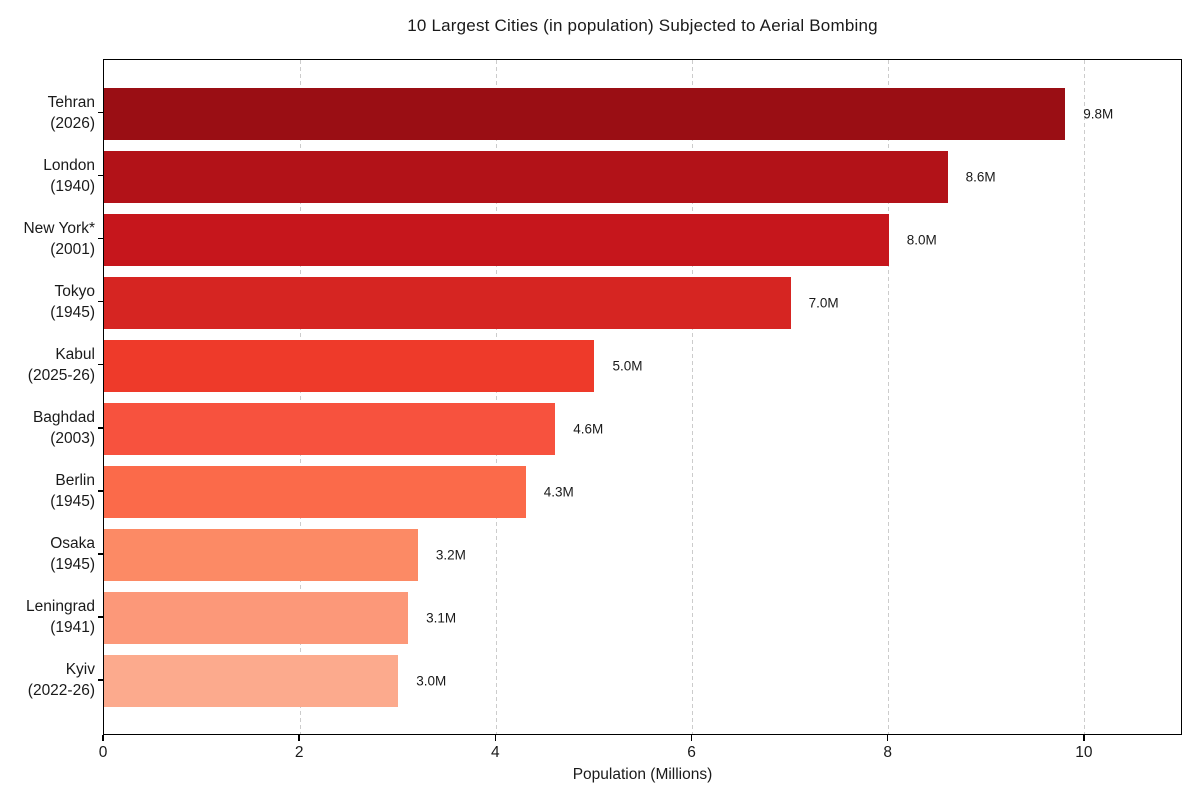 This screenshot has height=800, width=1200. Describe the element at coordinates (256, 617) in the screenshot. I see `bar-leningrad` at that location.